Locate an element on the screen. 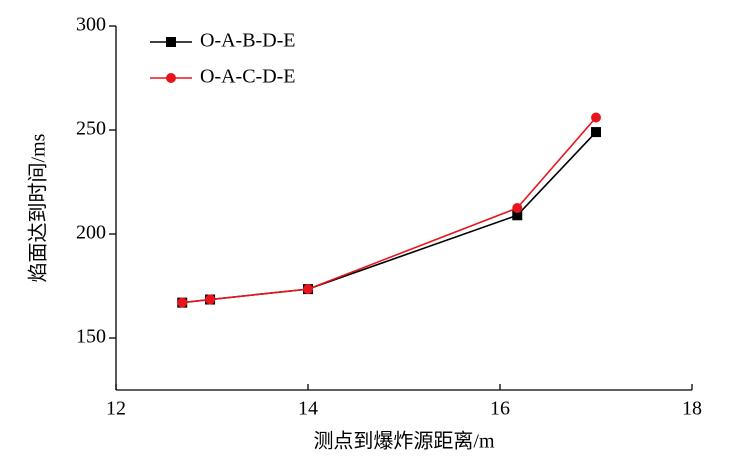 This screenshot has height=474, width=738. y-tick-label: 150 is located at coordinates (91, 337).